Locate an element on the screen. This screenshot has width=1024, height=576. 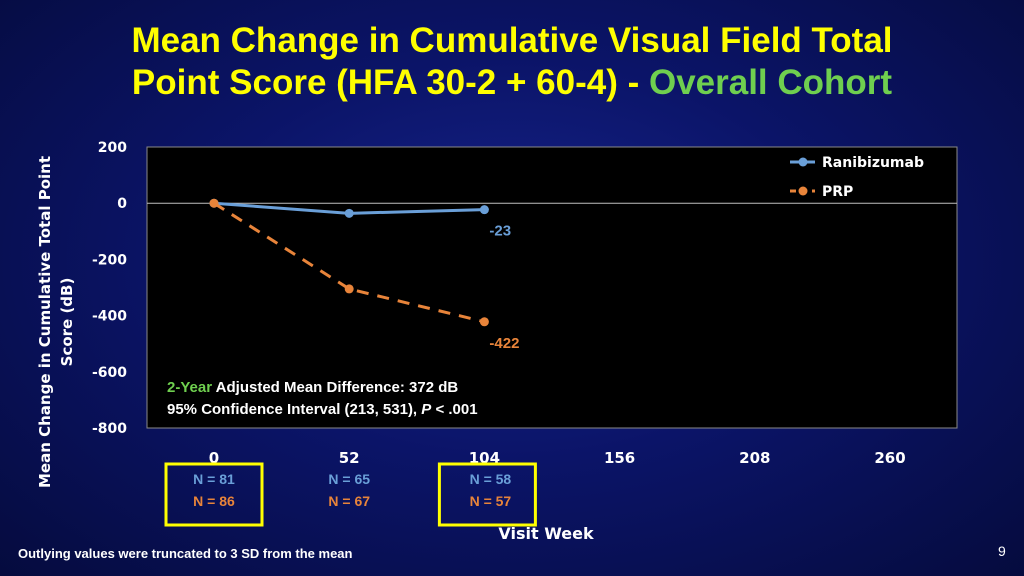
x-tick-label: 52 is located at coordinates (349, 458).